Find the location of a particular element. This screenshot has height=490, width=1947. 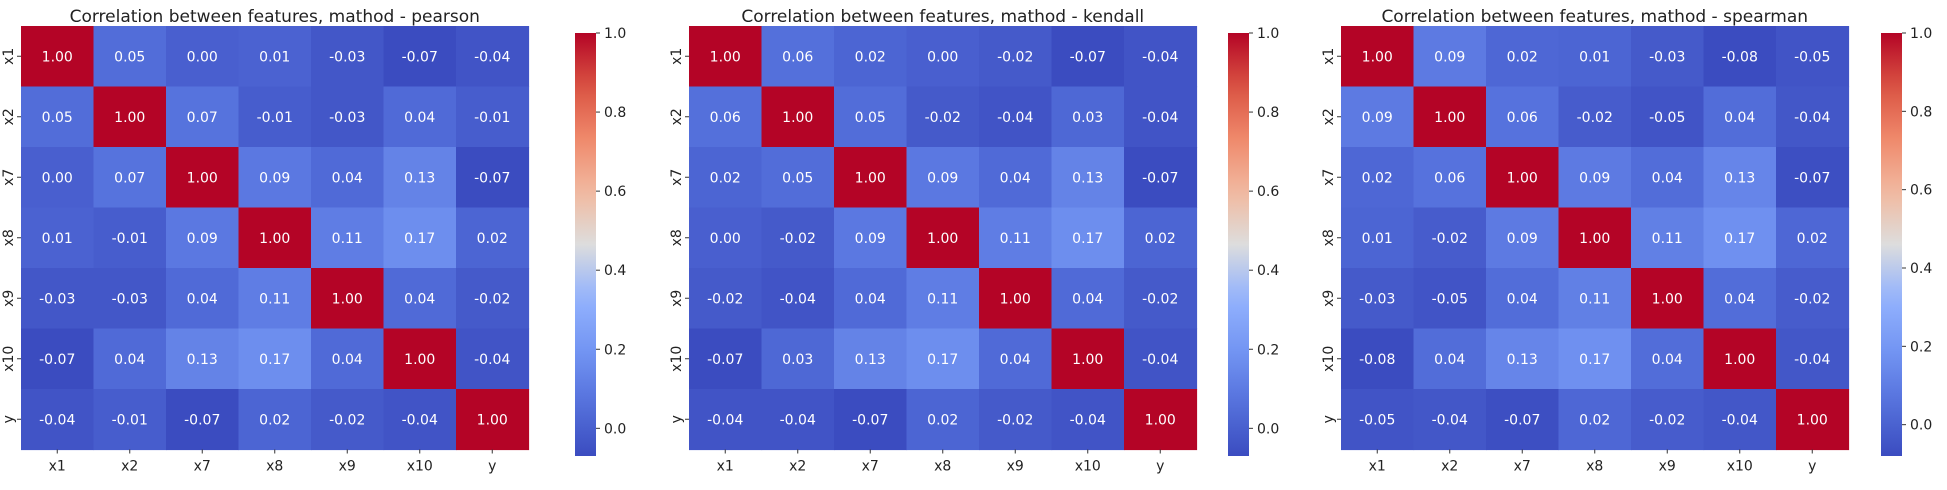

cell-value-label: -0.05 is located at coordinates (1667, 118).